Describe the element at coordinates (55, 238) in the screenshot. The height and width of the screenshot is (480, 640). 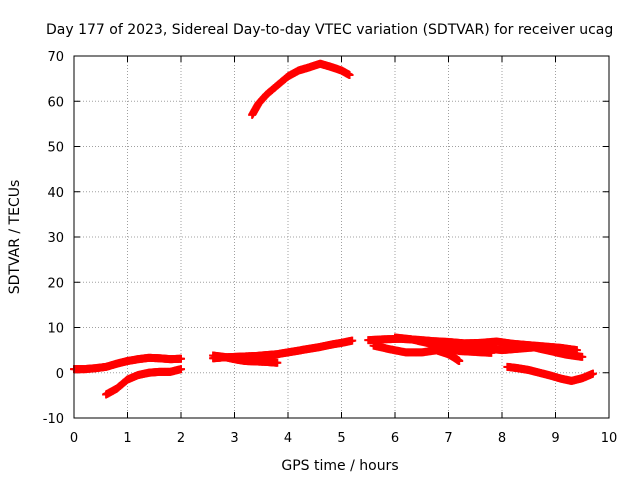
I see `y-tick-label: 30` at that location.